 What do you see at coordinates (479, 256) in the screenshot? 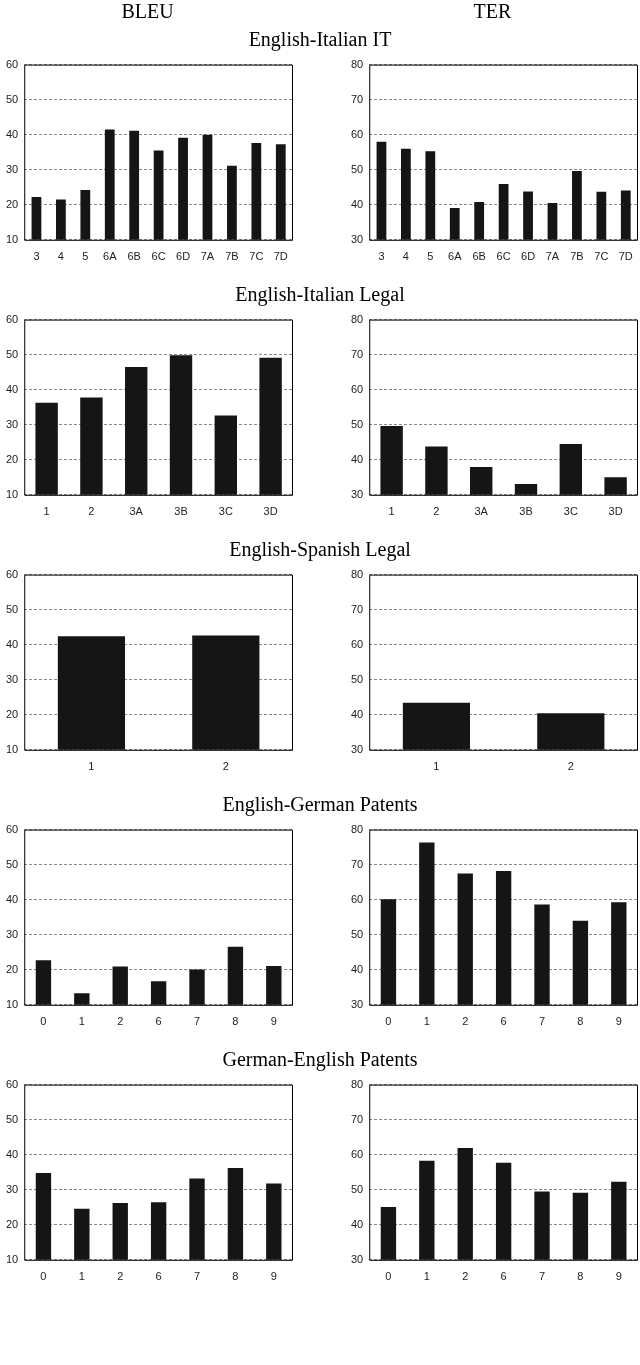
I see `x-tick-label: 6B` at bounding box center [479, 256].